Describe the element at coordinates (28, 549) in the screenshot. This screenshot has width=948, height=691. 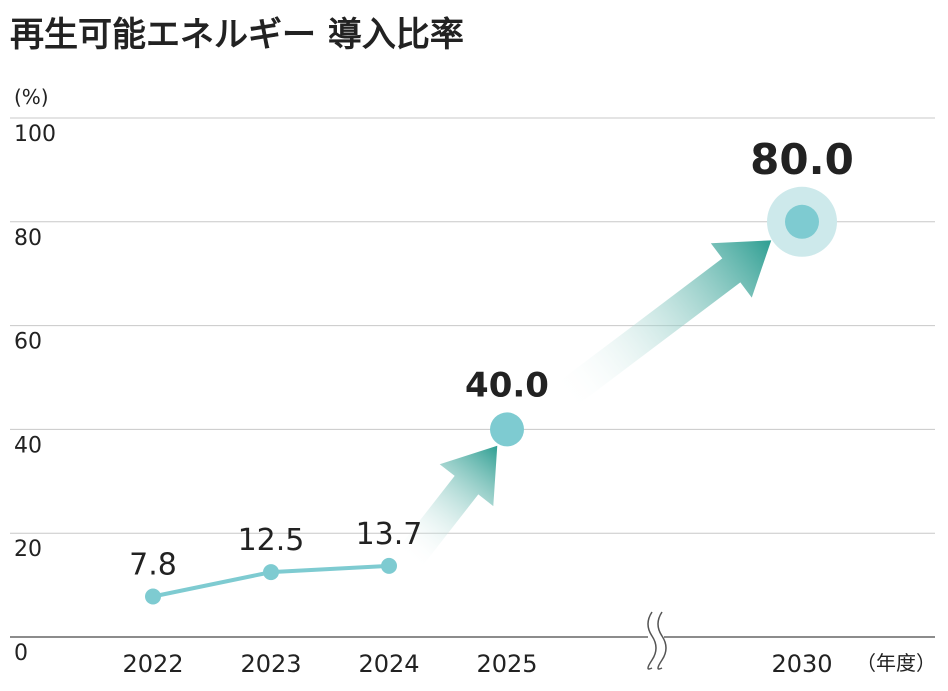
I see `y-tick-label: 20` at that location.